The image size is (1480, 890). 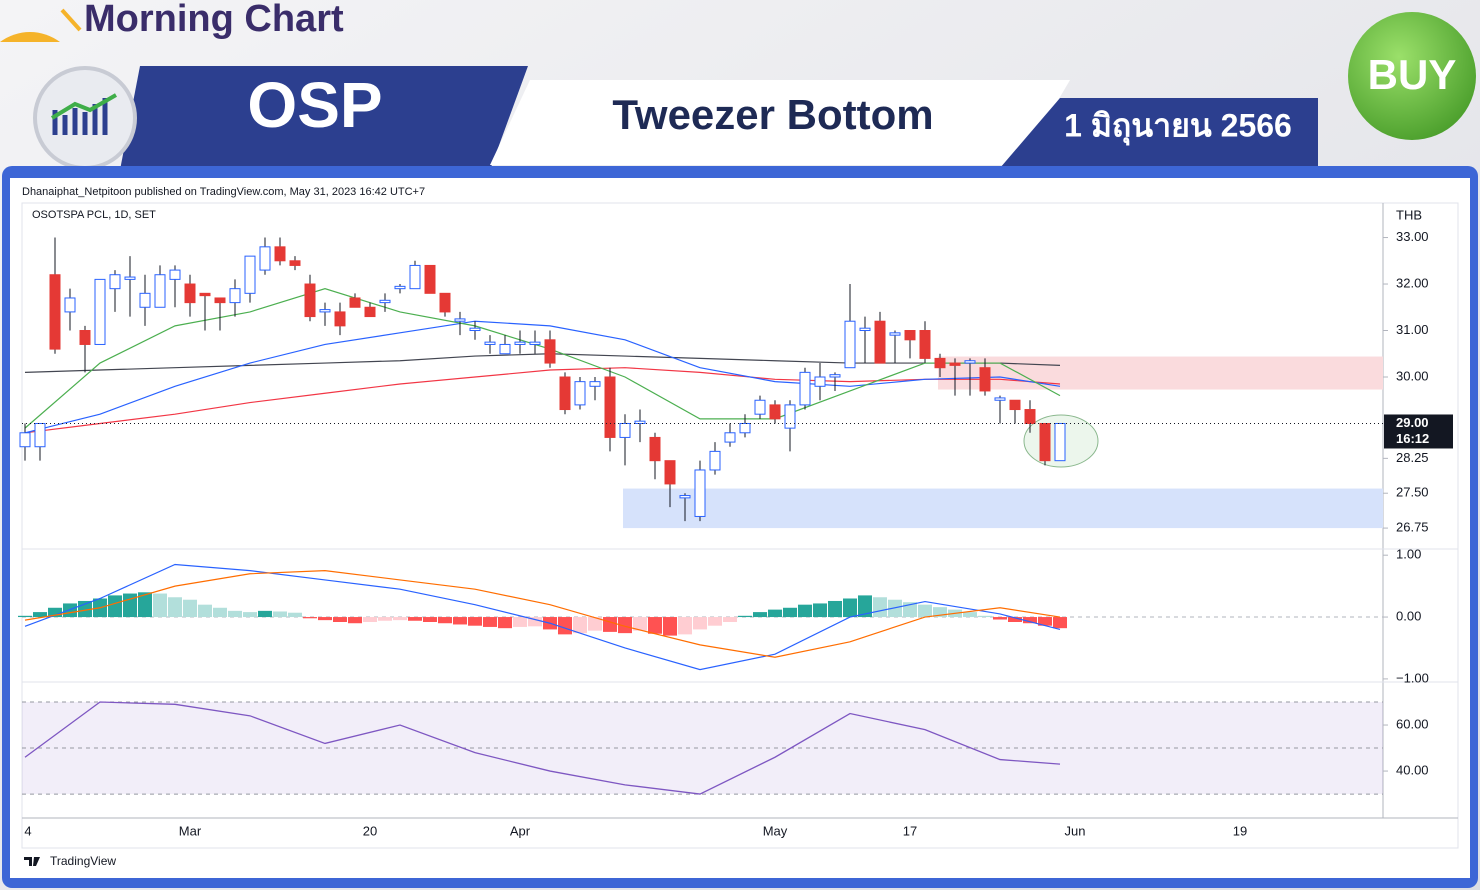 I want to click on y-tick-label: 60.00, so click(x=1412, y=723).